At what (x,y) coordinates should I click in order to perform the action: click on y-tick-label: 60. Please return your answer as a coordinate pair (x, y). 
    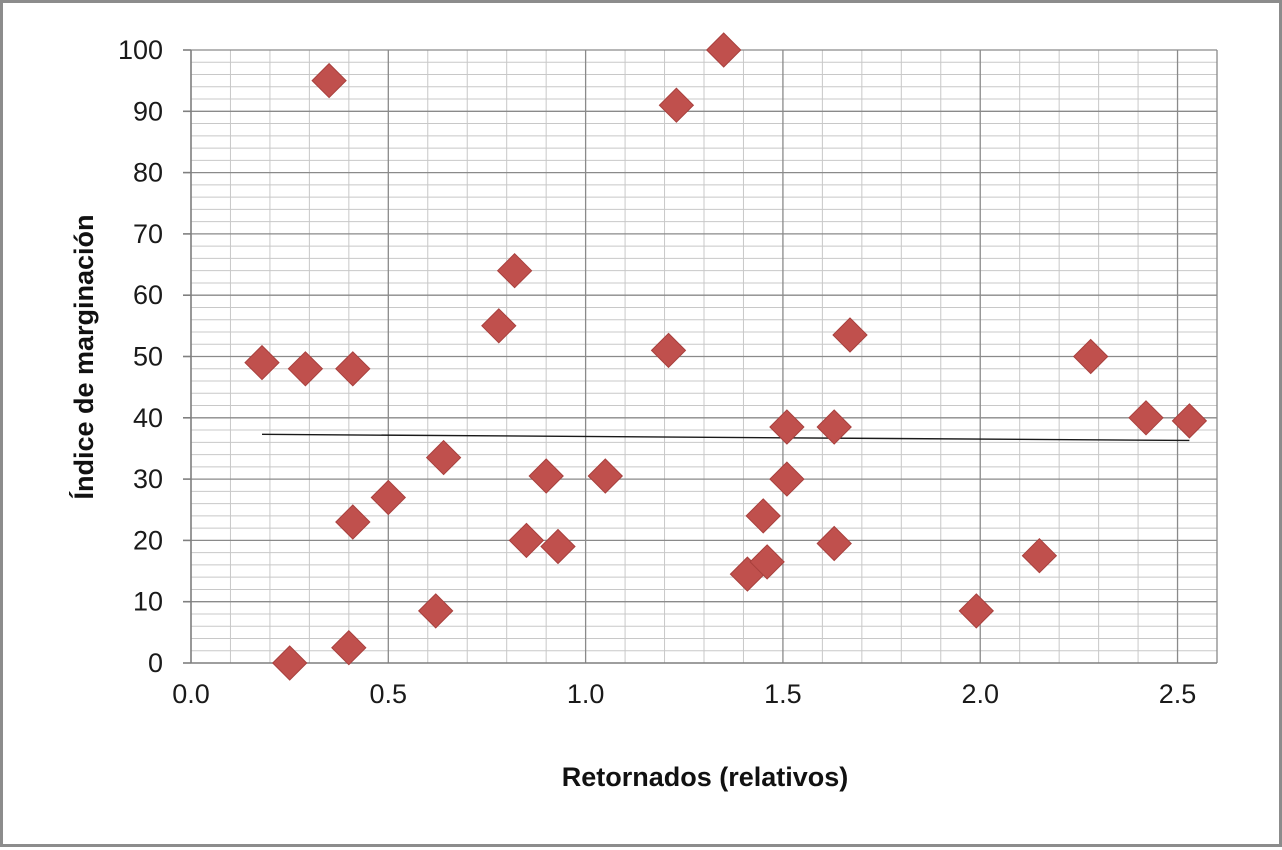
    Looking at the image, I should click on (148, 295).